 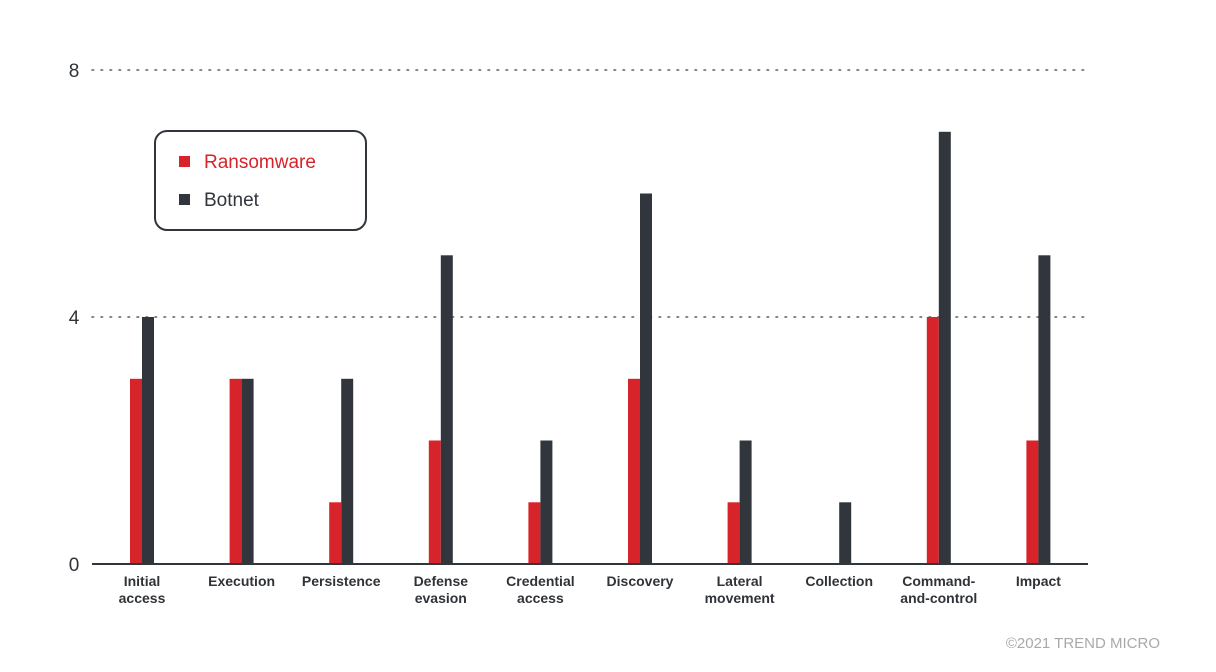 What do you see at coordinates (441, 589) in the screenshot?
I see `x-tick-label: Defense evasion` at bounding box center [441, 589].